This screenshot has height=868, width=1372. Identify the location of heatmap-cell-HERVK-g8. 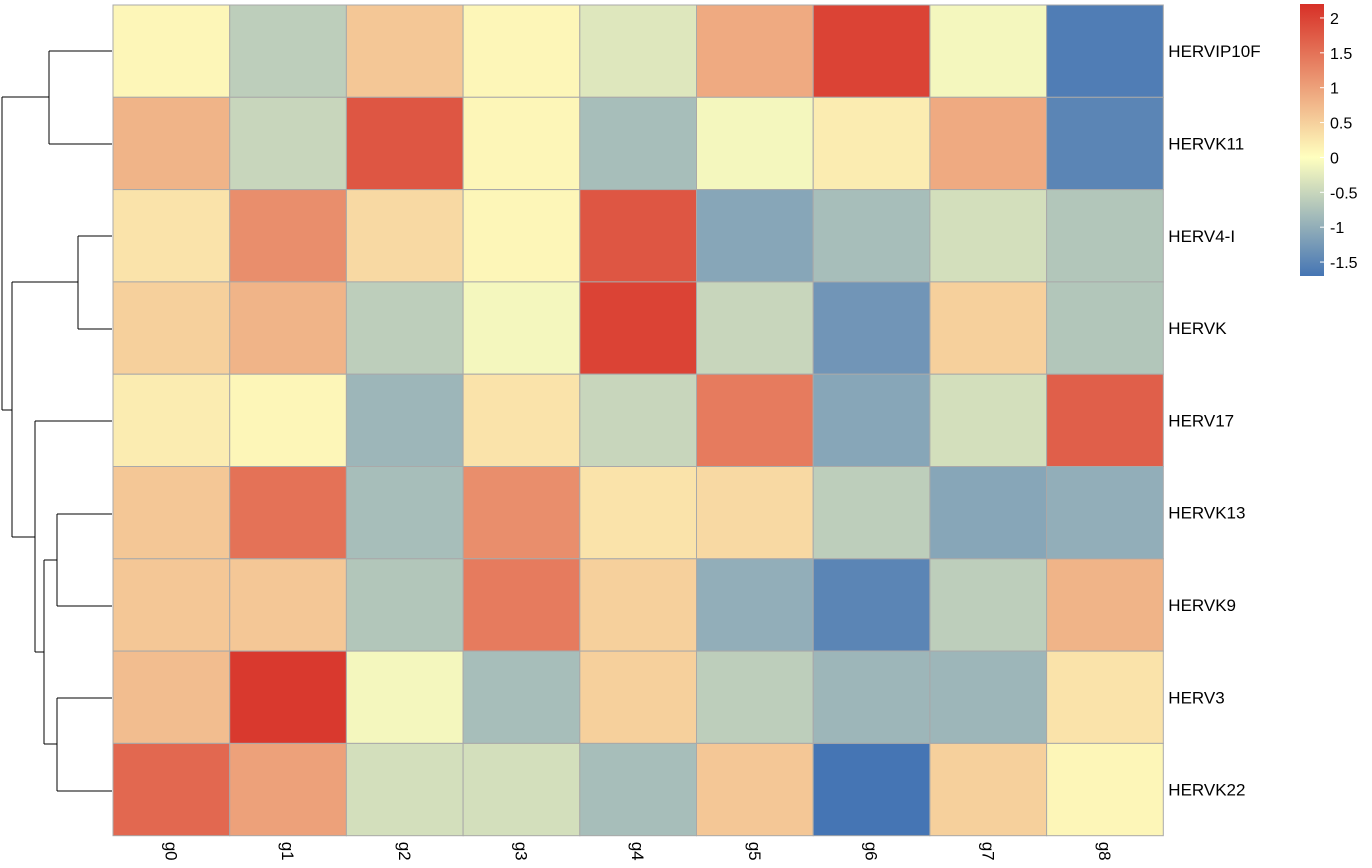
(1105, 328).